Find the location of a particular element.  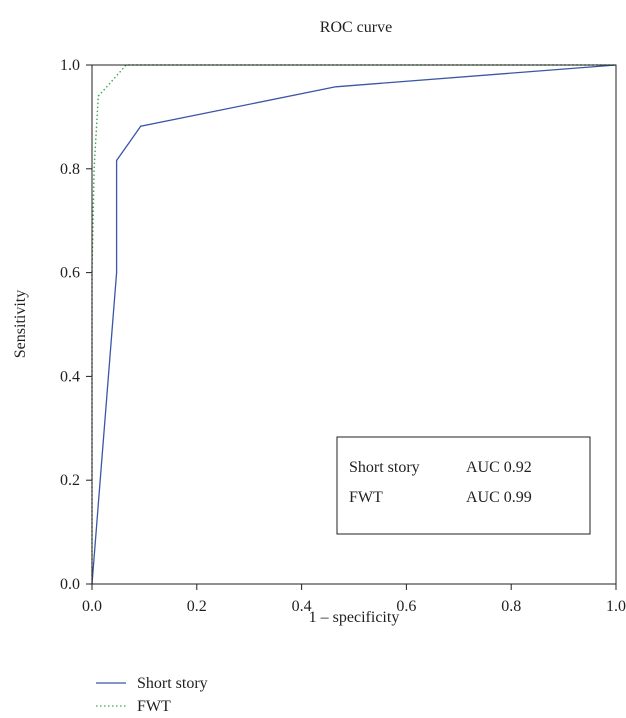

x-tick-label: 0.6 is located at coordinates (406, 606).